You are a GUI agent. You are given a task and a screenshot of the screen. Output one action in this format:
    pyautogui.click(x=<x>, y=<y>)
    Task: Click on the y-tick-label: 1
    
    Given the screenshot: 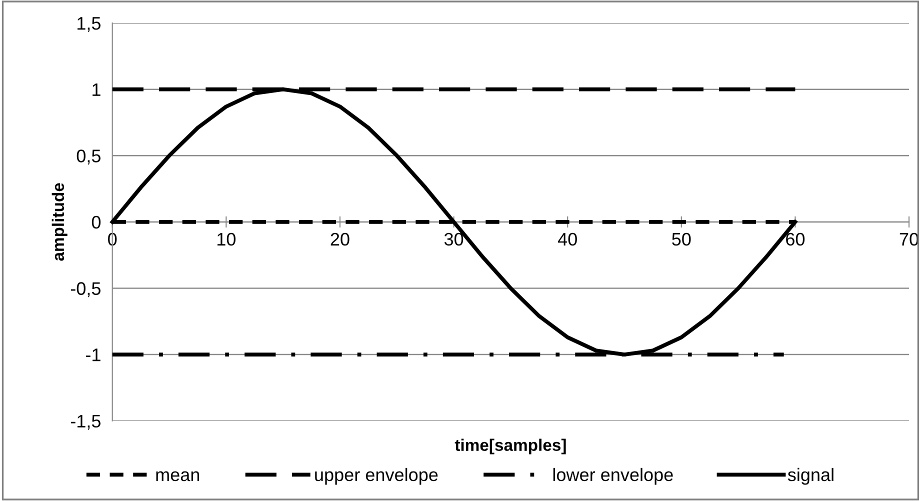 What is the action you would take?
    pyautogui.click(x=96, y=89)
    